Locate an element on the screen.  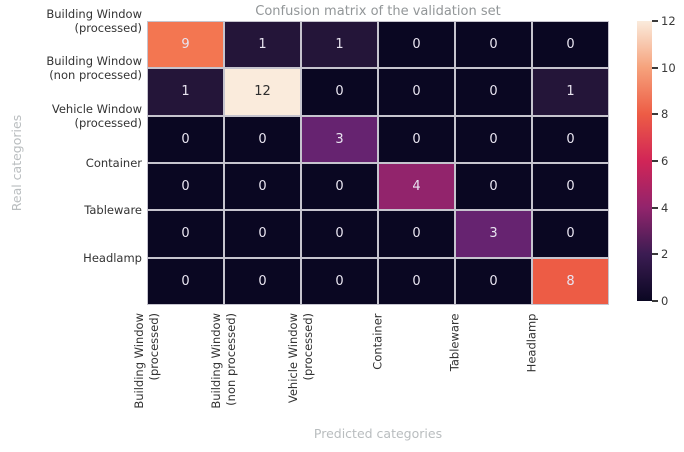
y-tick-label: Vehicle Window (processed) is located at coordinates (96, 115).